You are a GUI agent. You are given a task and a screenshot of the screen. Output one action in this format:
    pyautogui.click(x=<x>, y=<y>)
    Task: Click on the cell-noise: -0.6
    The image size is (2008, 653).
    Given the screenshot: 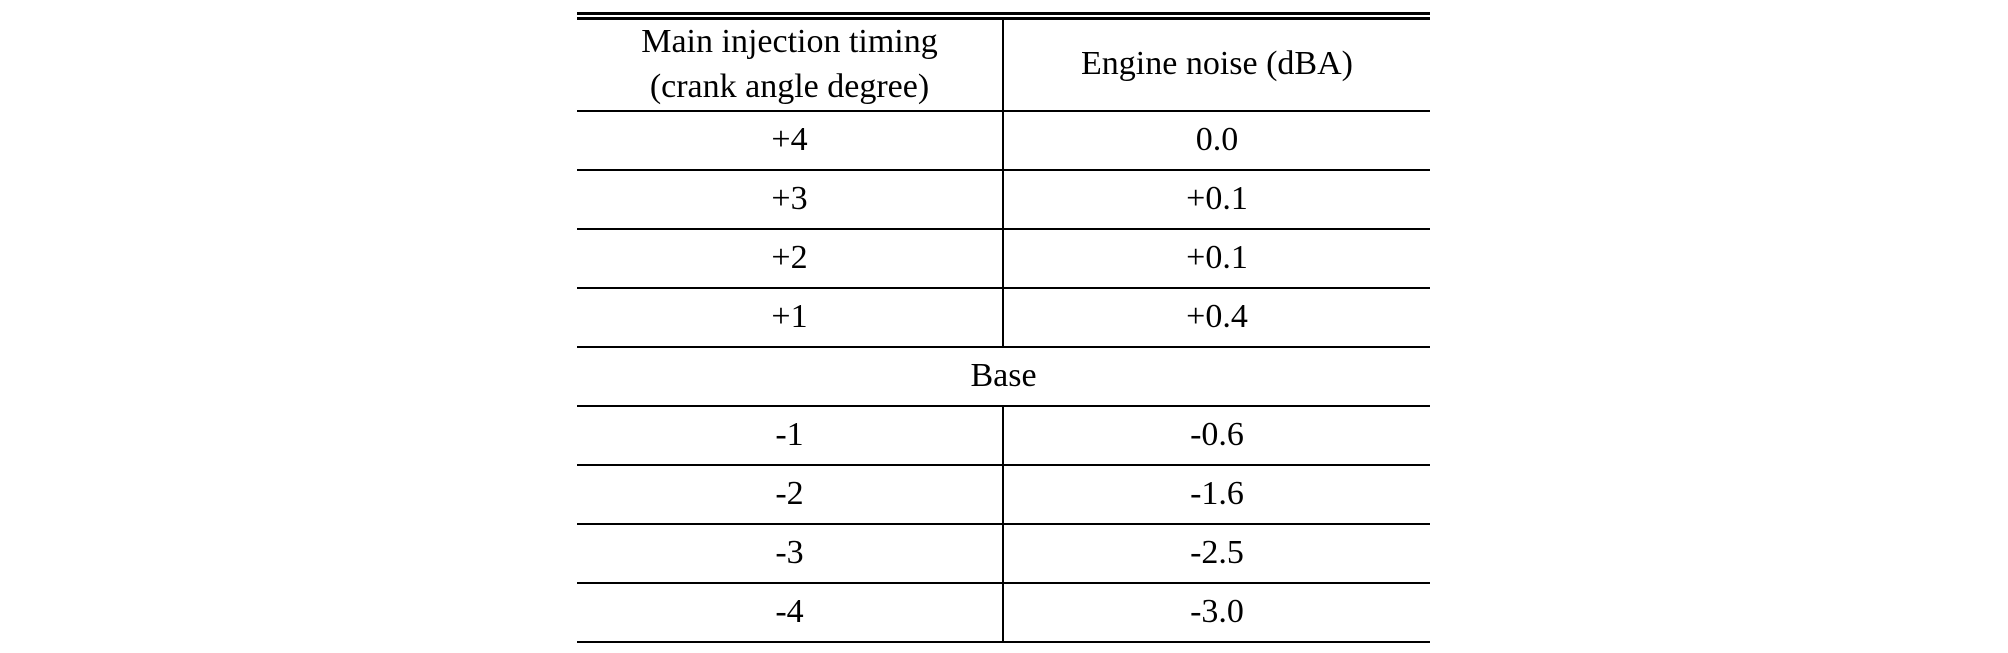 What is the action you would take?
    pyautogui.click(x=1216, y=435)
    